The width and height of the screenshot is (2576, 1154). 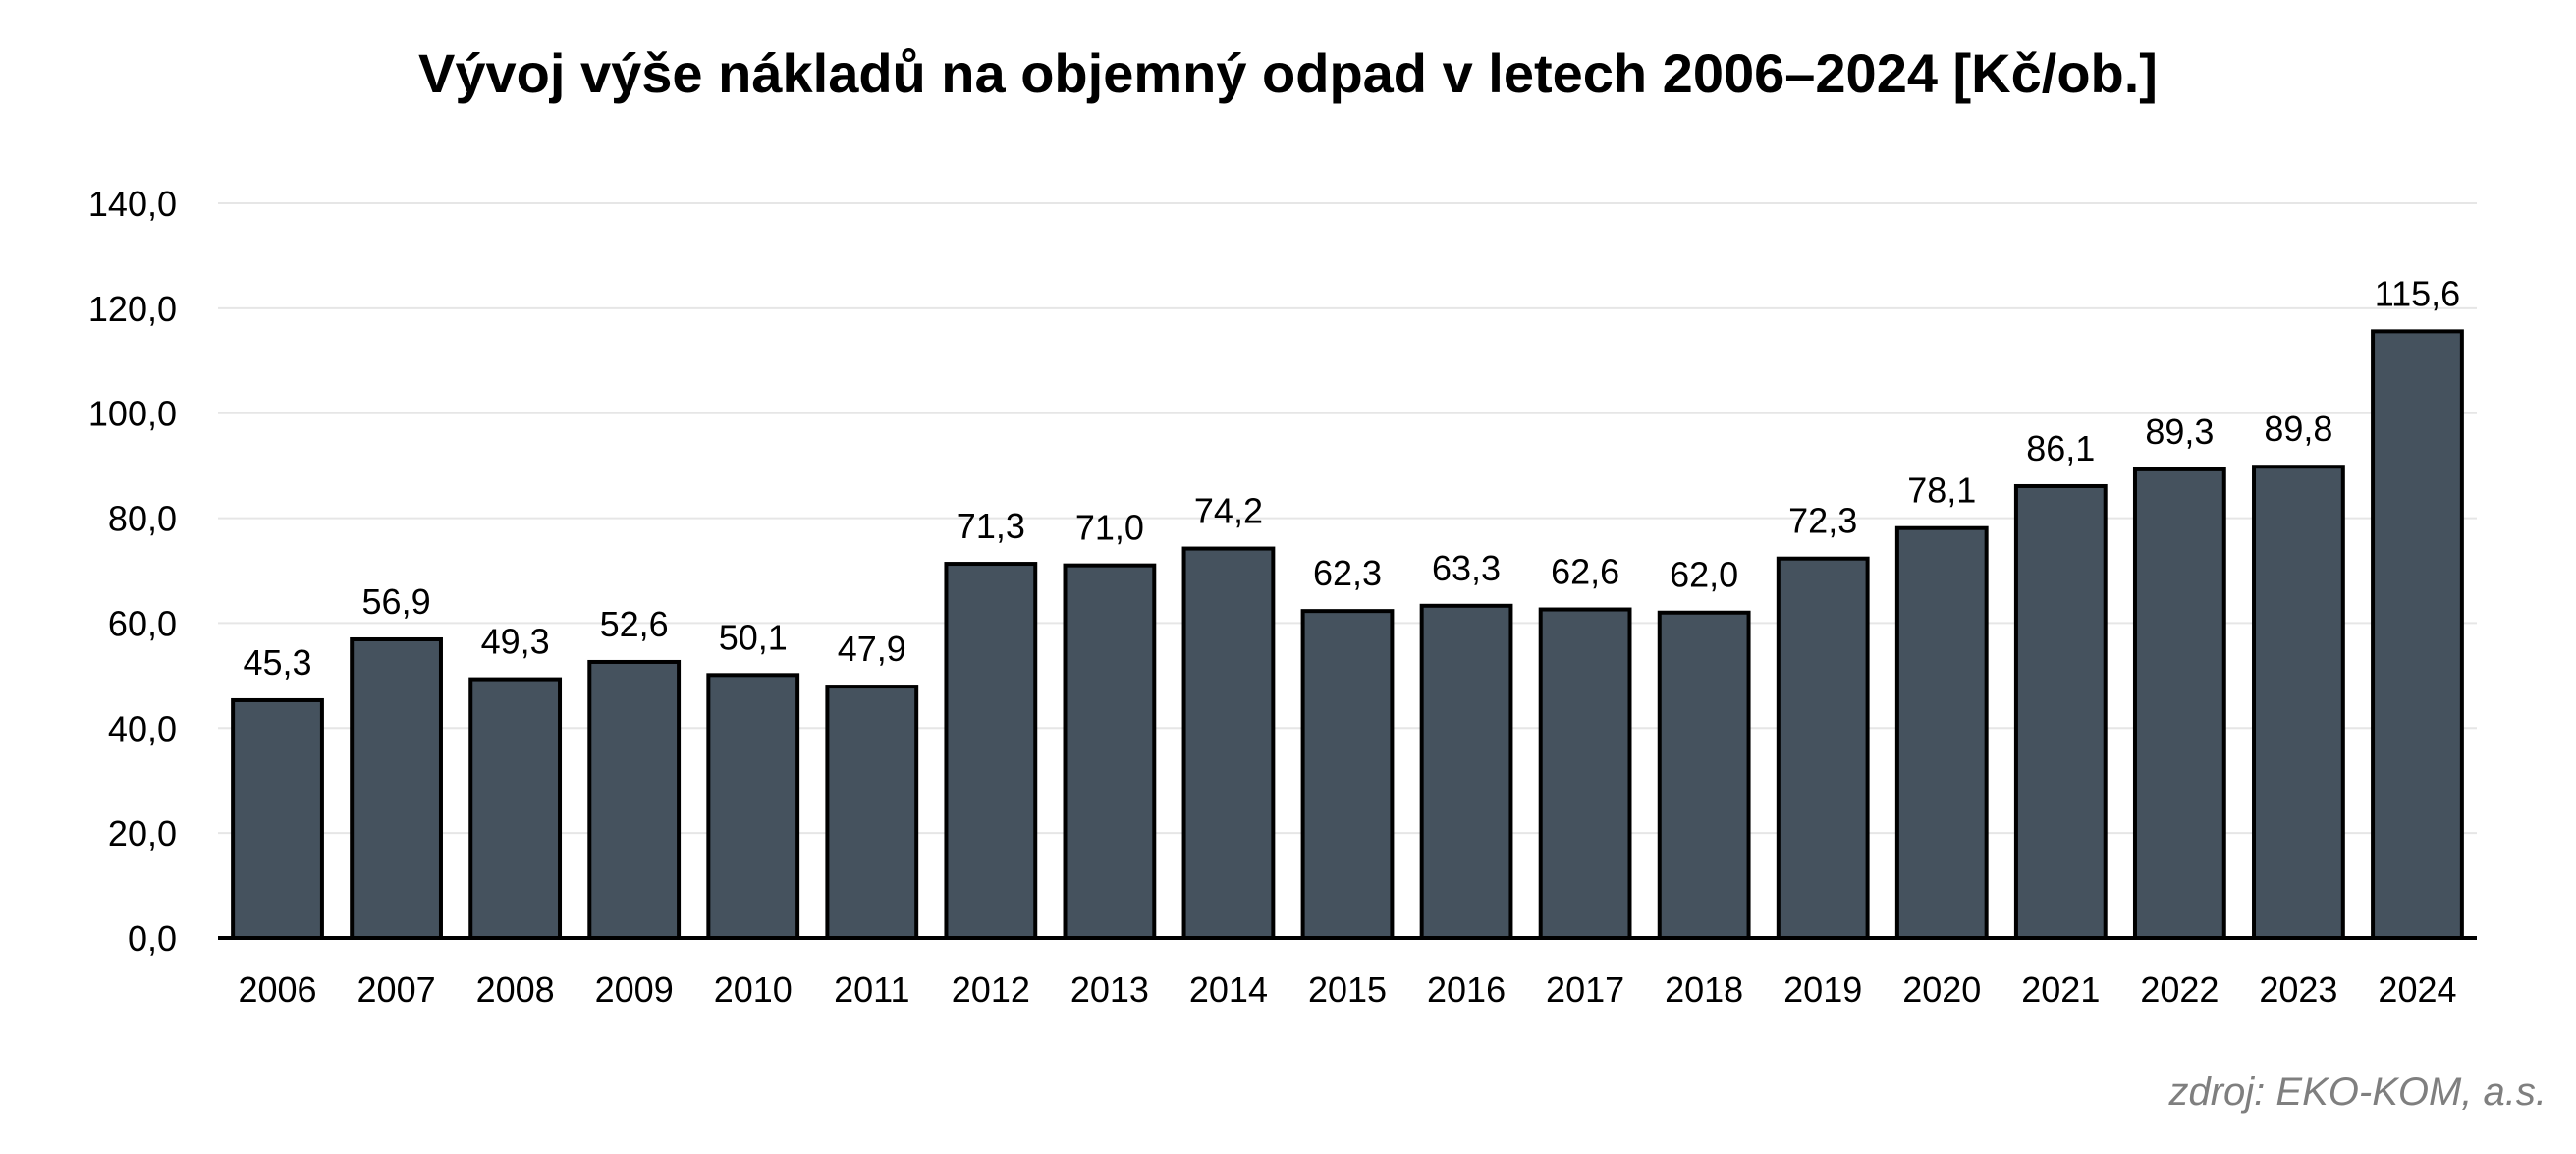 I want to click on data-label: 56,9, so click(x=396, y=602).